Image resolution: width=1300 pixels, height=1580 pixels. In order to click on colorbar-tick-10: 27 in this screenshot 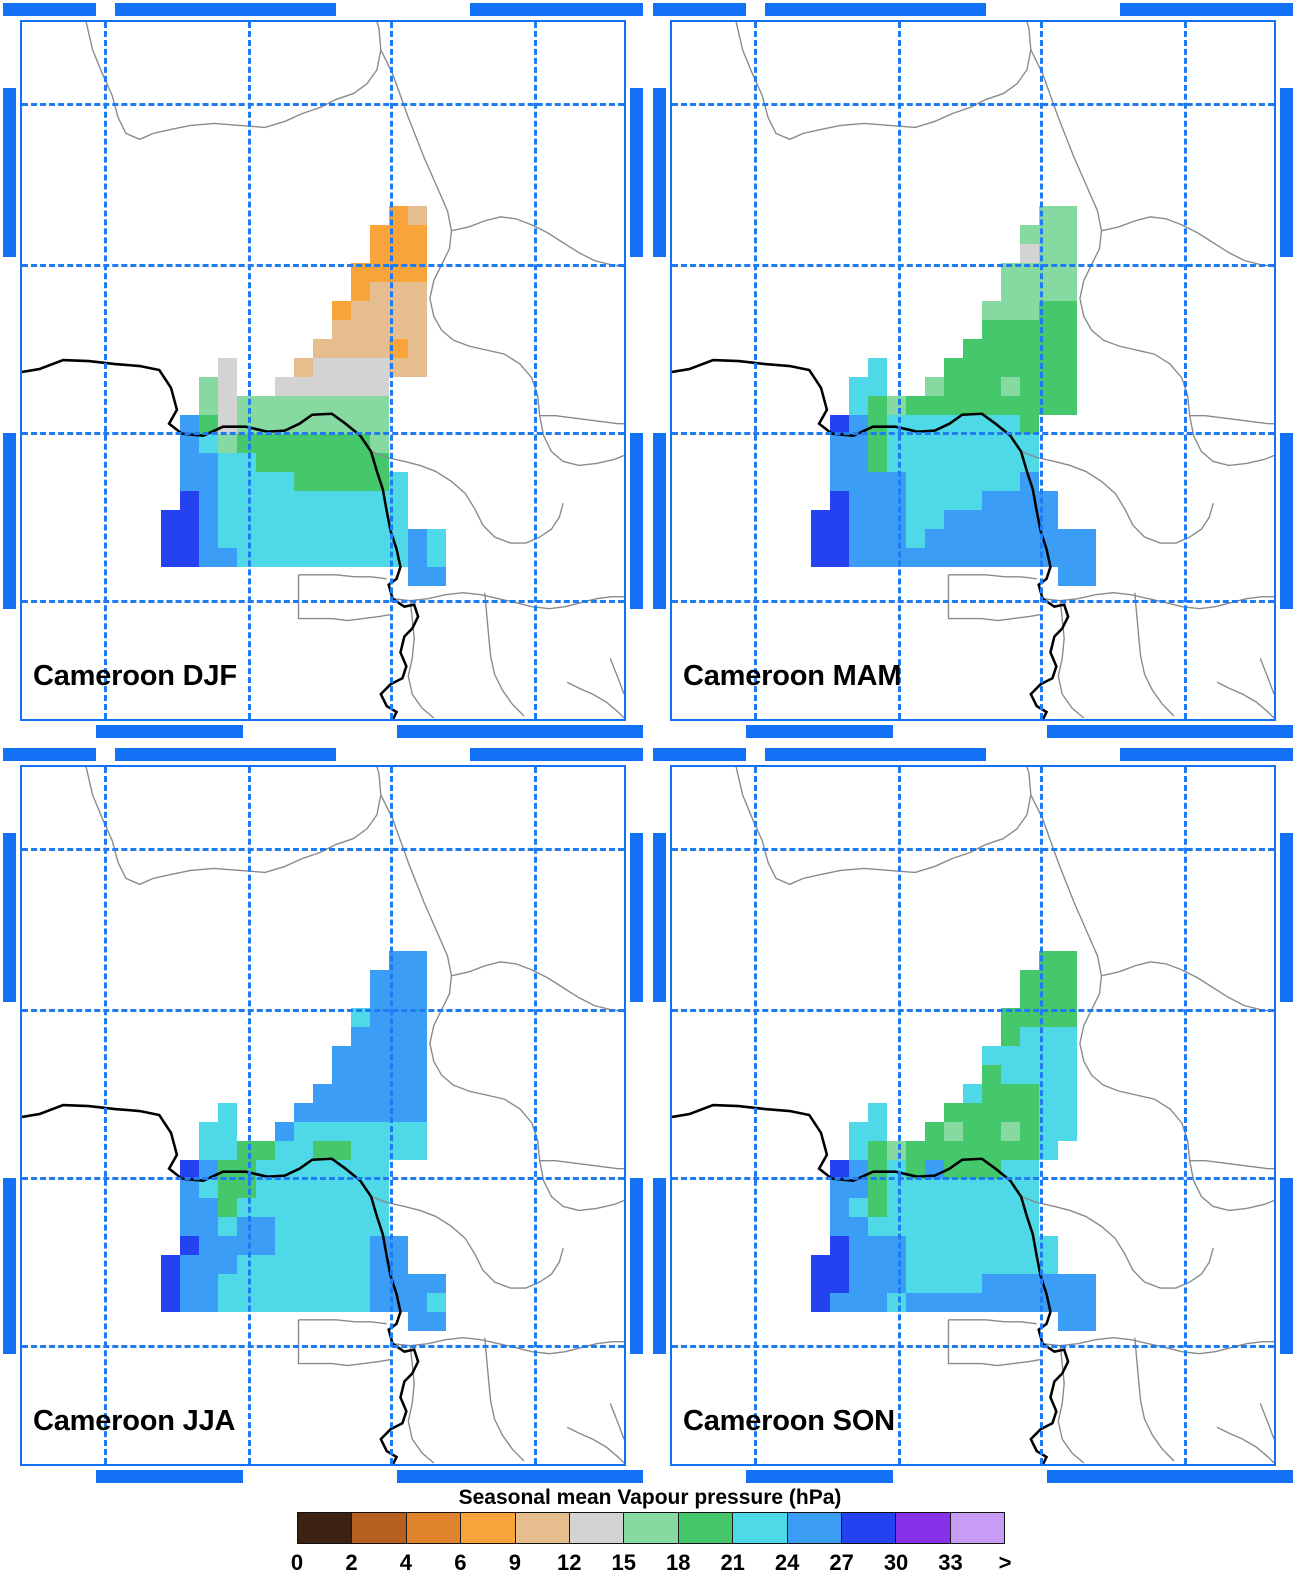, I will do `click(841, 1562)`.